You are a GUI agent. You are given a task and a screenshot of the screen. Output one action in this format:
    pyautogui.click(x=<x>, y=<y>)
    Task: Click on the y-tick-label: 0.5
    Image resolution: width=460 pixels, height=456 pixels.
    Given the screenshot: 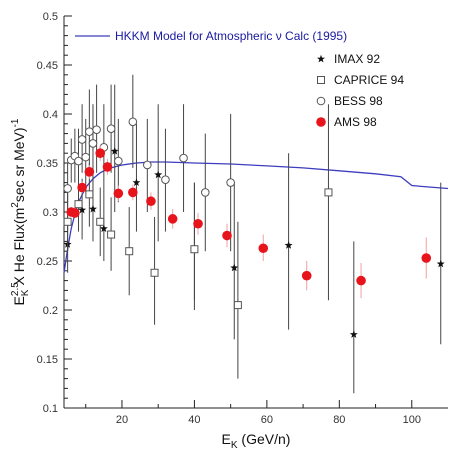 What is the action you would take?
    pyautogui.click(x=50, y=17)
    